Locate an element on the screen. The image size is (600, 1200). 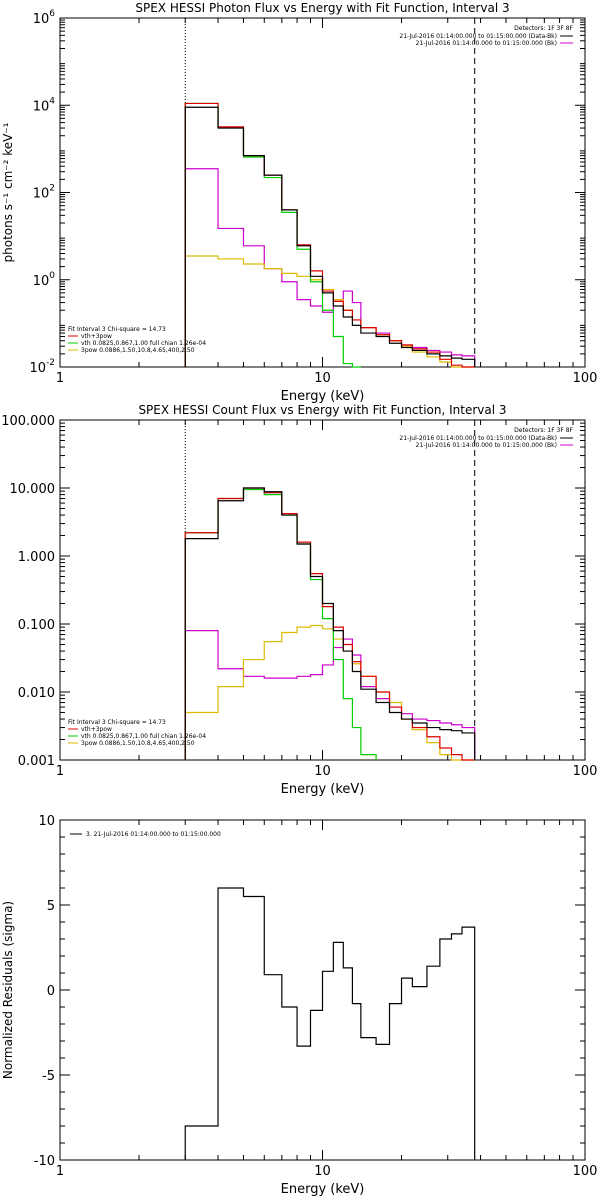
series-3-histogram is located at coordinates (329, 692).